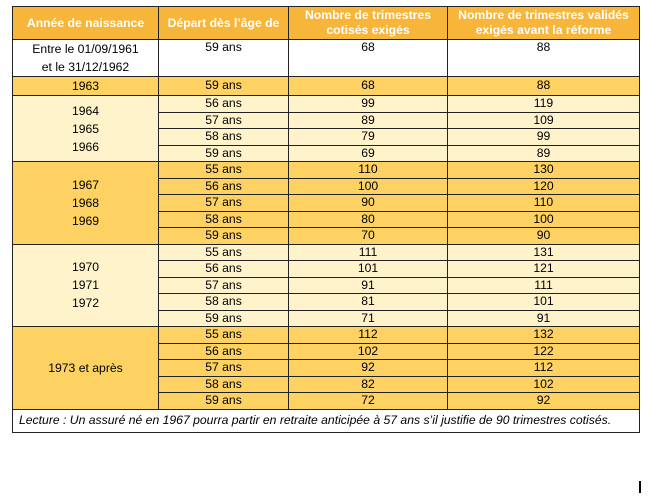 The width and height of the screenshot is (655, 501). What do you see at coordinates (85, 58) in the screenshot?
I see `birth-year-cell: Entre le 01/09/1961 et le 31/12/1962` at bounding box center [85, 58].